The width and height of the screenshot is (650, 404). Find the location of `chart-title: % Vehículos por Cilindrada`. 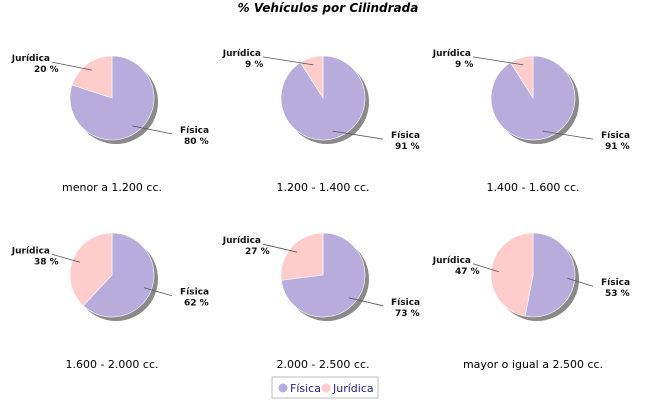

chart-title: % Vehículos por Cilindrada is located at coordinates (328, 8).